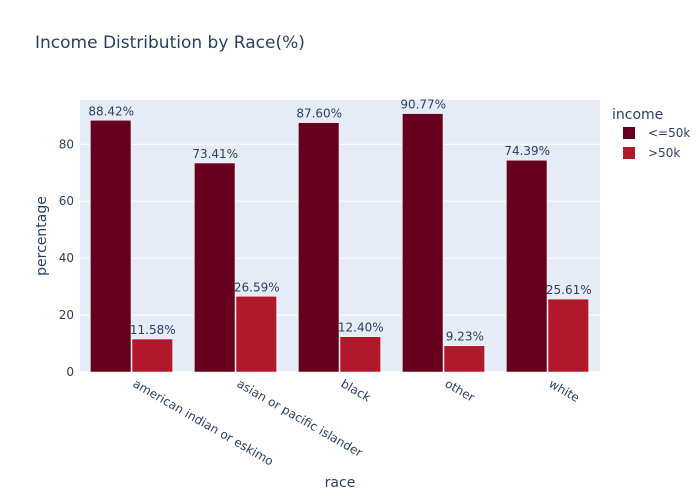 The height and width of the screenshot is (500, 700). I want to click on y-tick-label: 20, so click(66, 315).